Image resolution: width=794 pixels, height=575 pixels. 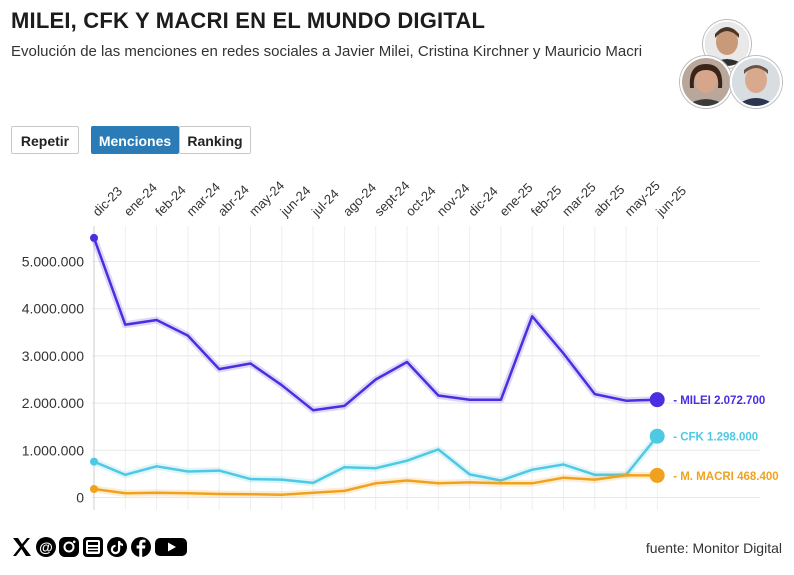 I want to click on x-tick-label: feb-24, so click(x=170, y=200).